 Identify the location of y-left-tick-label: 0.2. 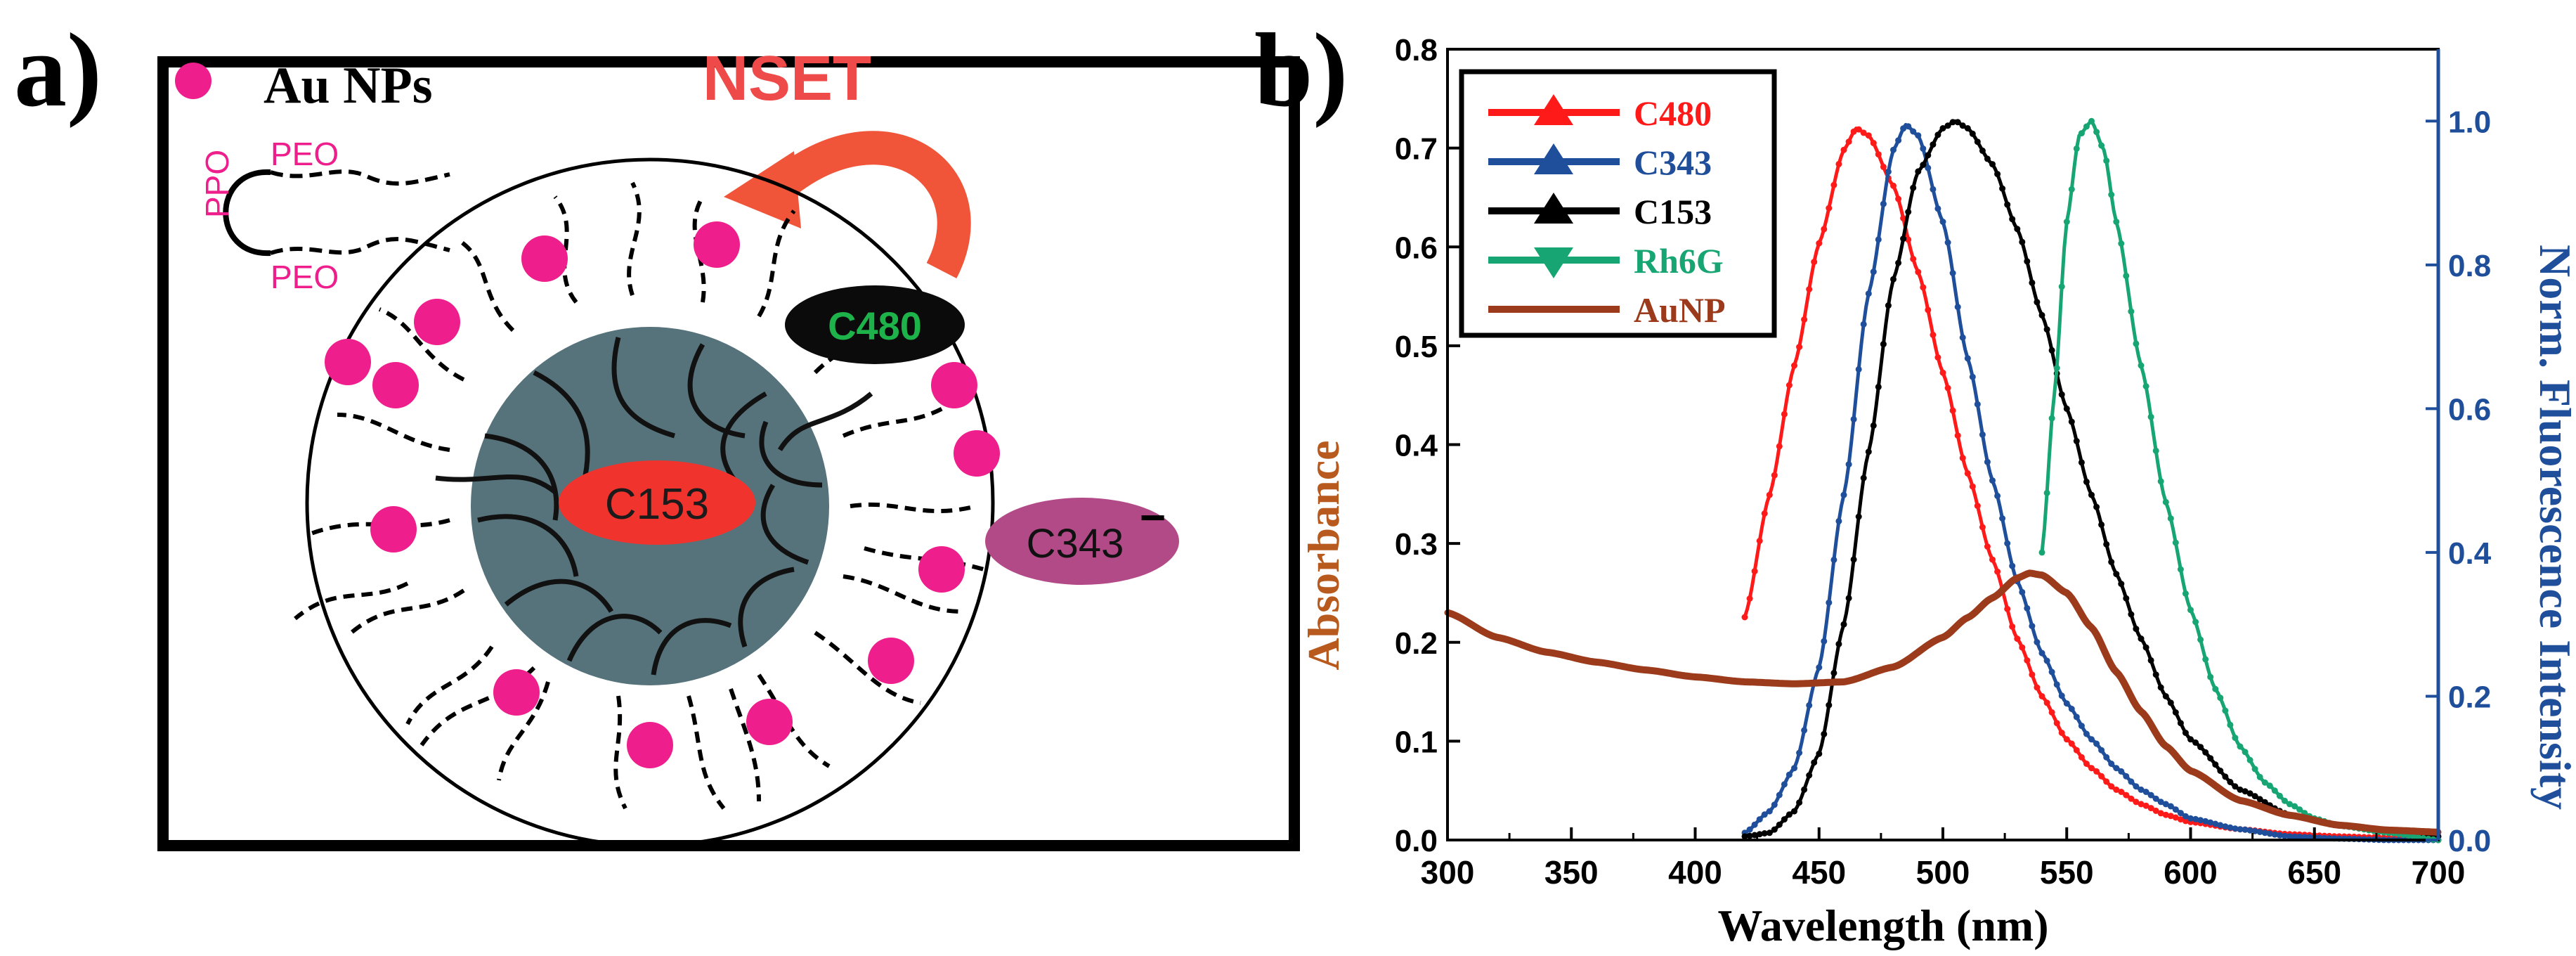
(1416, 643).